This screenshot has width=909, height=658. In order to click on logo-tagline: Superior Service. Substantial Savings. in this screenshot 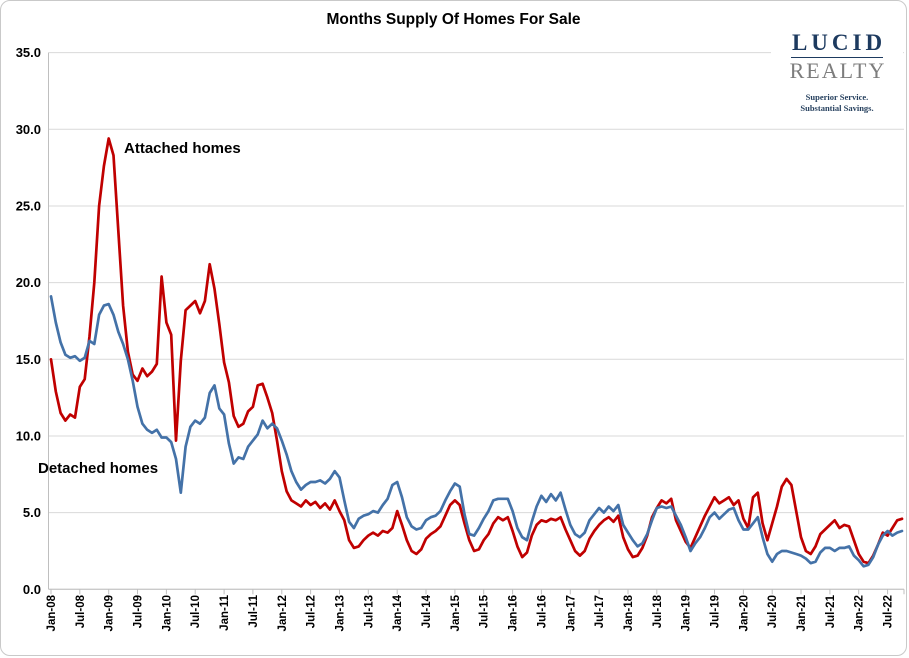, I will do `click(837, 103)`.